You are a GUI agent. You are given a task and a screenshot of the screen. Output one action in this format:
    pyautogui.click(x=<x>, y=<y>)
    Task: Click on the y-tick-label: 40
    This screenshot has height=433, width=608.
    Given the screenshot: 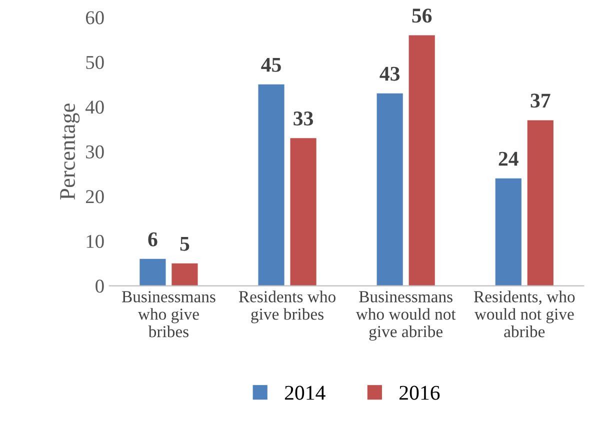 What is the action you would take?
    pyautogui.click(x=95, y=107)
    